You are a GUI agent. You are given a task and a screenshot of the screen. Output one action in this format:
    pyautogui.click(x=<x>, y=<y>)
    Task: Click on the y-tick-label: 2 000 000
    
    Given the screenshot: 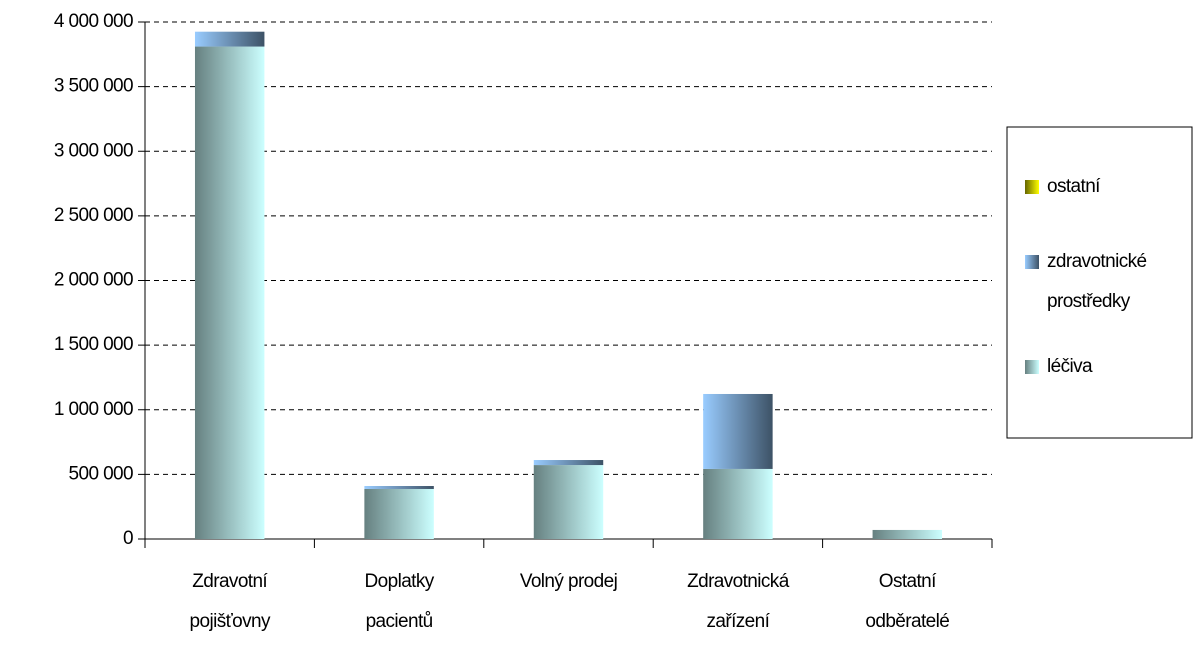 What is the action you would take?
    pyautogui.click(x=93, y=280)
    